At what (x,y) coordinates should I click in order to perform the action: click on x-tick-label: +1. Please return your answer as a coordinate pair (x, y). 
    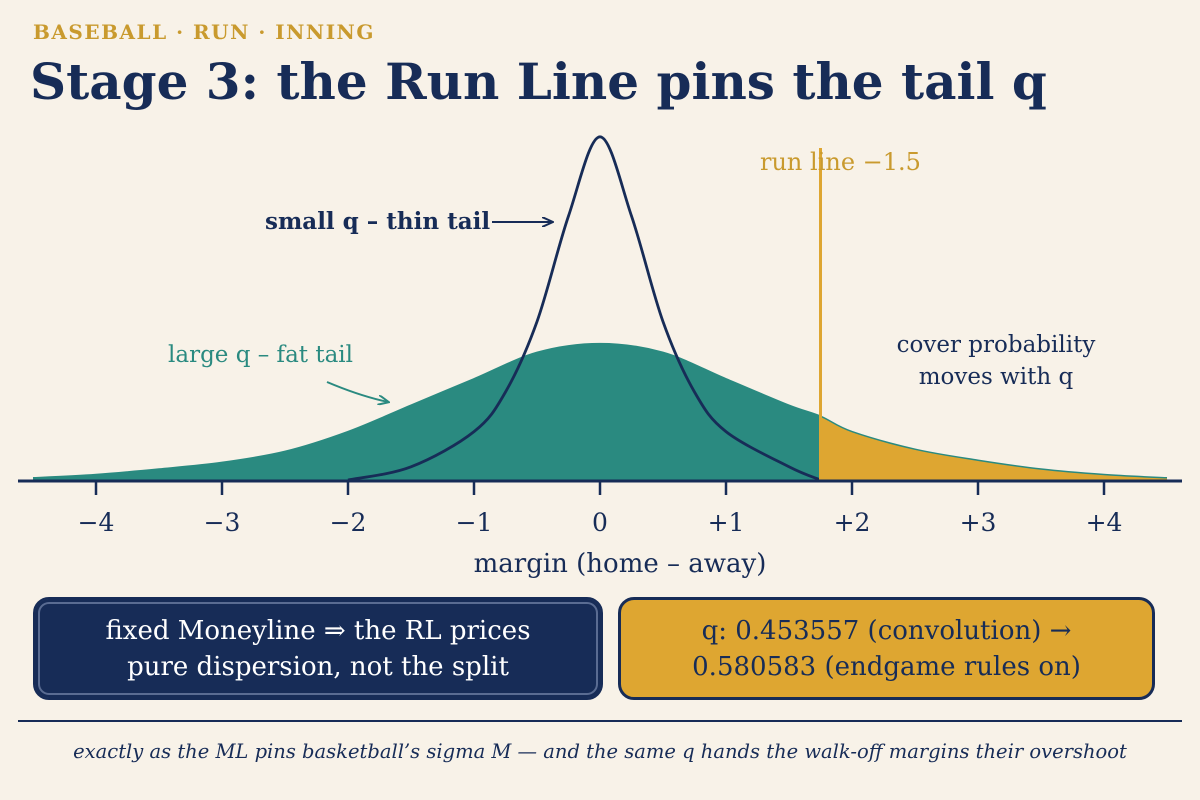
    Looking at the image, I should click on (726, 522).